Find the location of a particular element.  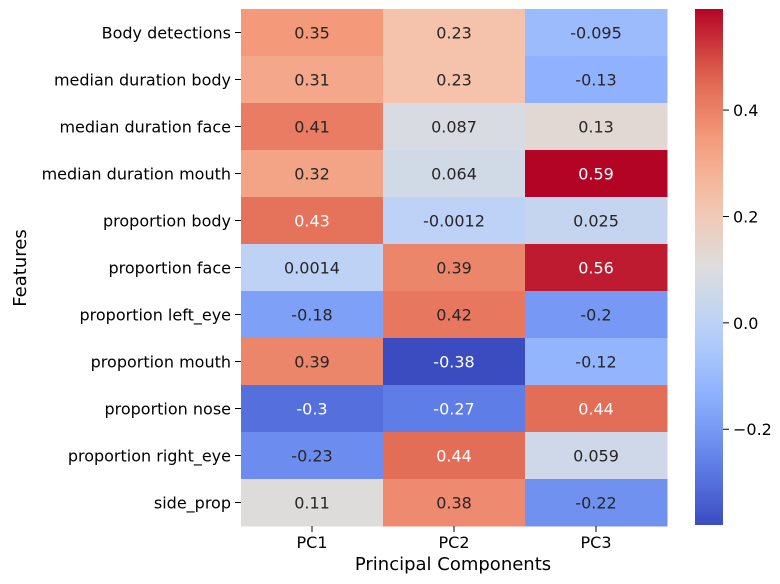

cell-value-label: -0.3 is located at coordinates (311, 409).